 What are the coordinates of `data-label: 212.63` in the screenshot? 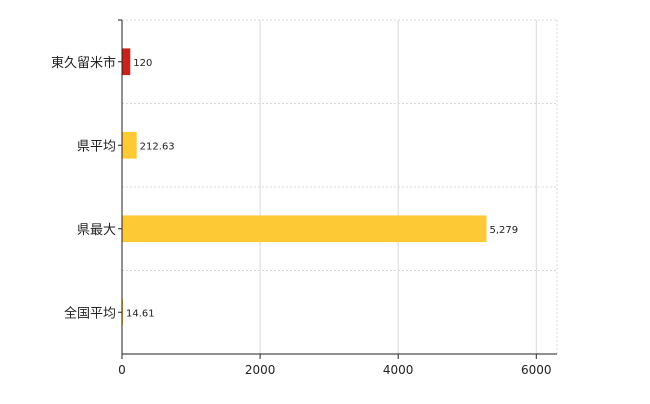 It's located at (157, 146).